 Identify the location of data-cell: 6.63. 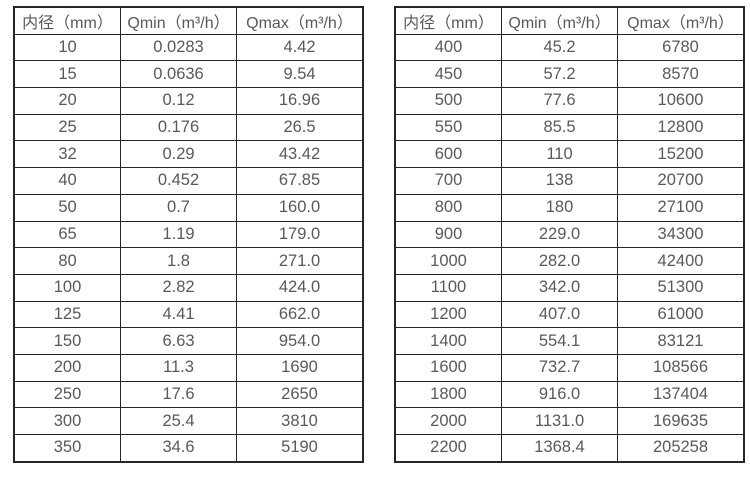
(178, 341).